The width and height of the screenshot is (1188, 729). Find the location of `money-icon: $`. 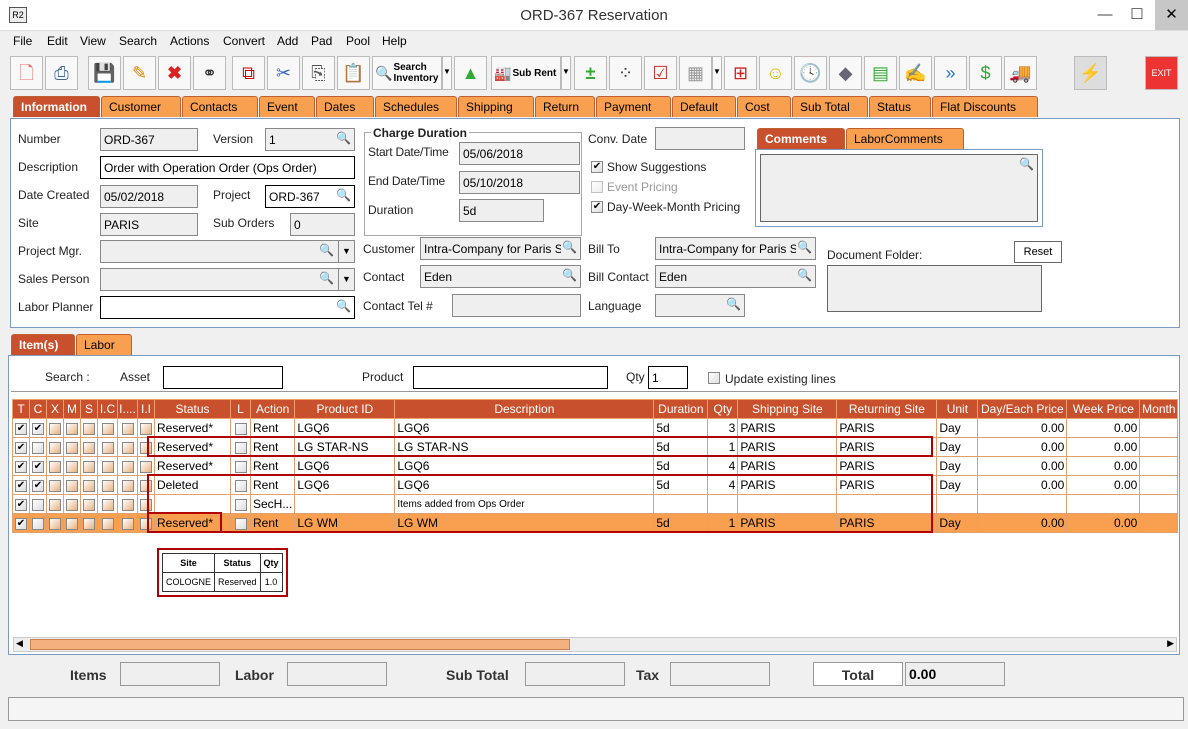

money-icon: $ is located at coordinates (985, 73).